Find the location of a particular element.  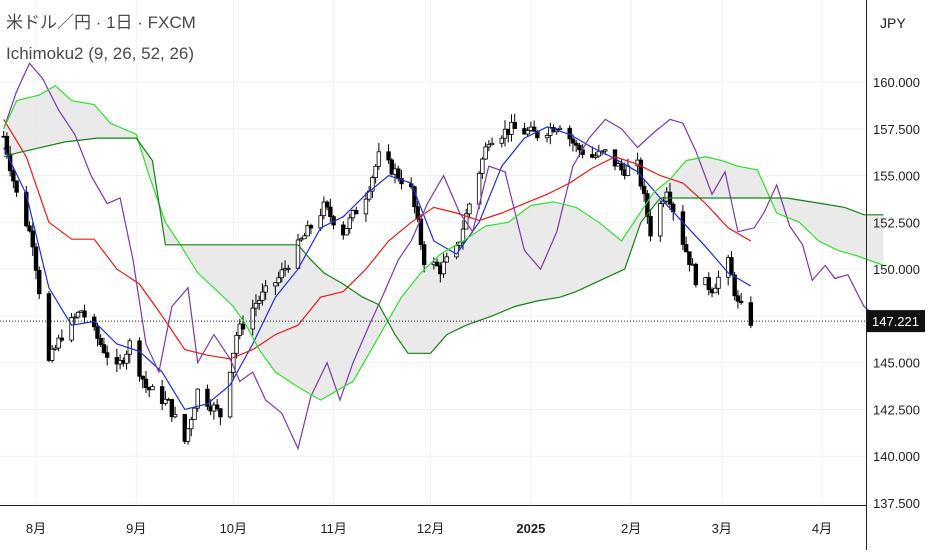

x-tick-label: 2月 is located at coordinates (631, 528).